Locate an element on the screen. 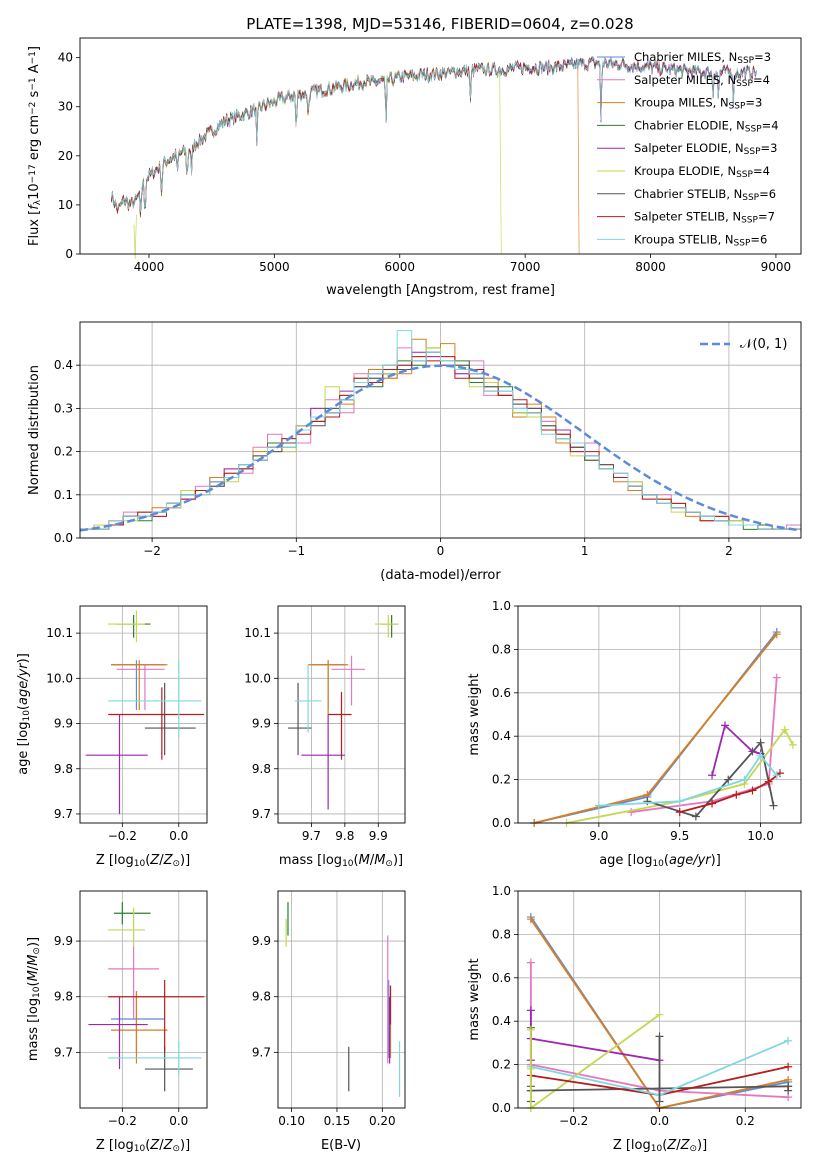 Image resolution: width=819 pixels, height=1170 pixels. x-tick-label: 1 is located at coordinates (585, 551).